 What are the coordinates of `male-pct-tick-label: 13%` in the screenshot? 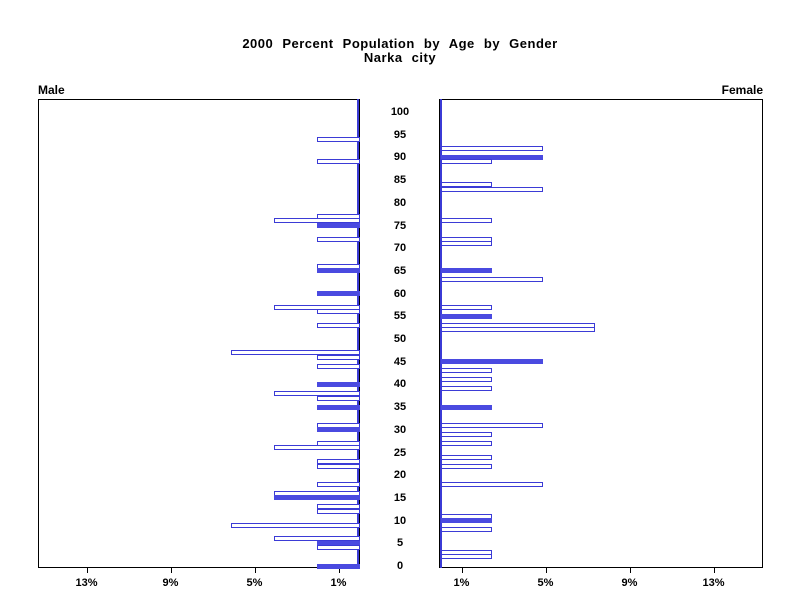 It's located at (86, 583).